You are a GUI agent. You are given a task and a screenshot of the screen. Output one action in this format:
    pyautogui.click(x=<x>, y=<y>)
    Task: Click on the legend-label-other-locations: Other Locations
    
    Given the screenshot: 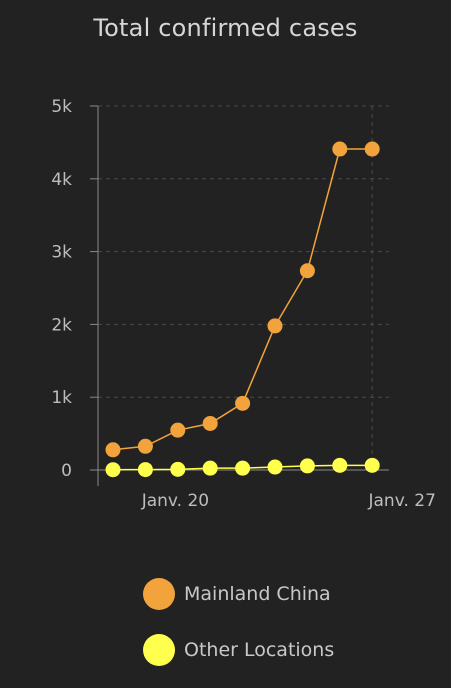 What is the action you would take?
    pyautogui.click(x=259, y=650)
    